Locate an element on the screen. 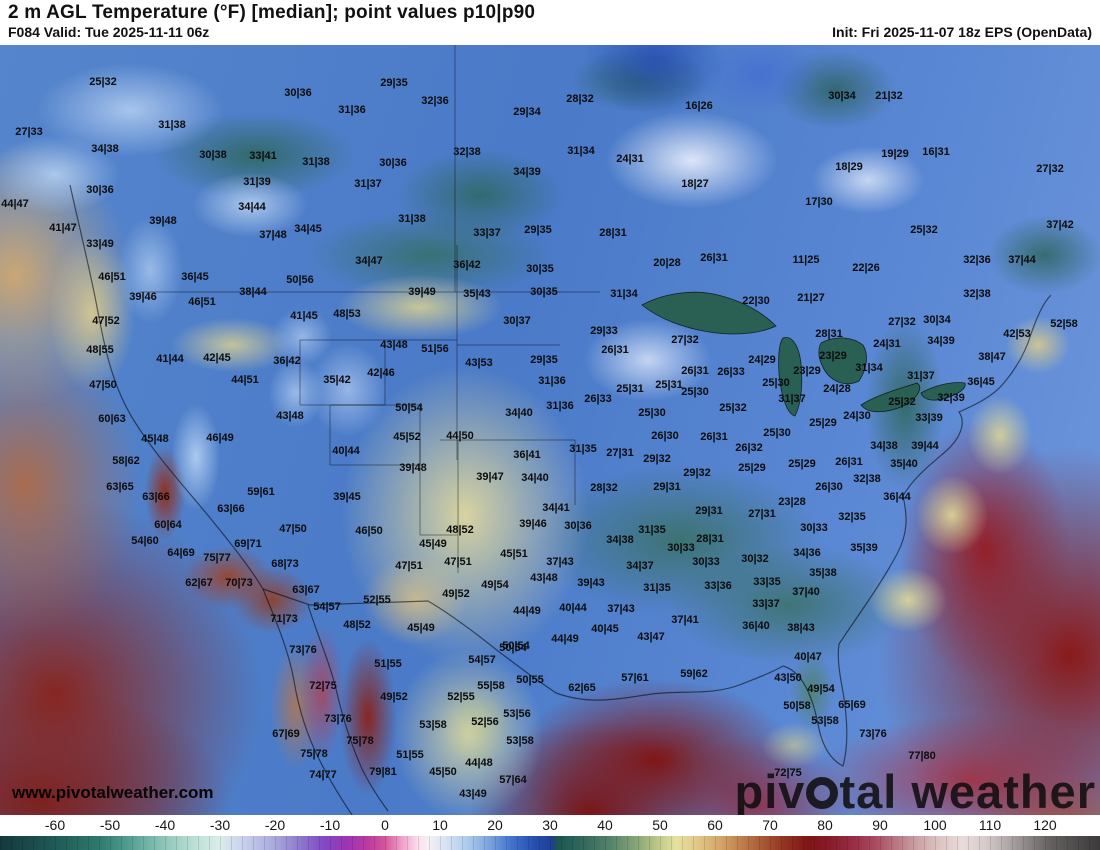 The width and height of the screenshot is (1100, 850). point-value: 33|37 is located at coordinates (766, 604).